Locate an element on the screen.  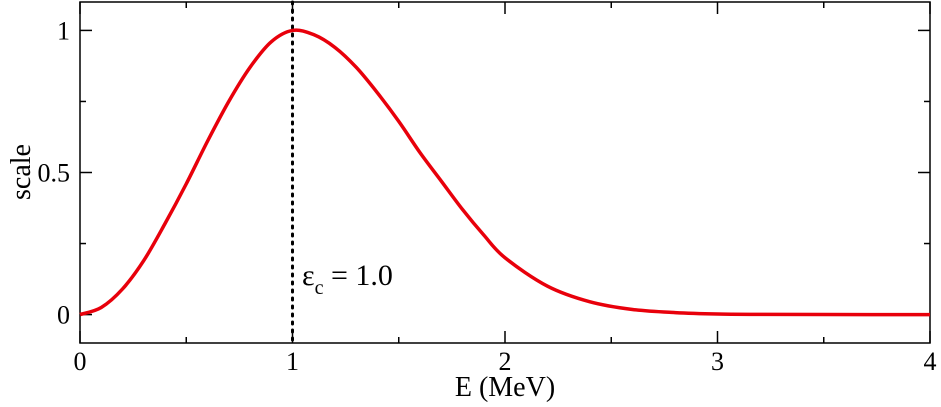
x-tick-label: 2 is located at coordinates (505, 361).